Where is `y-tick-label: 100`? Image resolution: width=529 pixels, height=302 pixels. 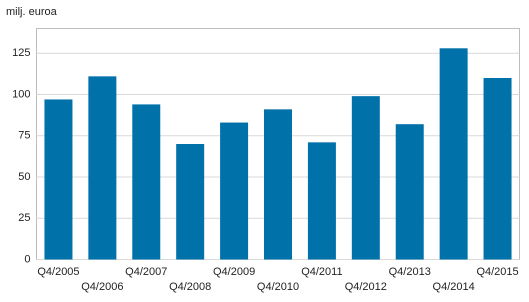 y-tick-label: 100 is located at coordinates (21, 94).